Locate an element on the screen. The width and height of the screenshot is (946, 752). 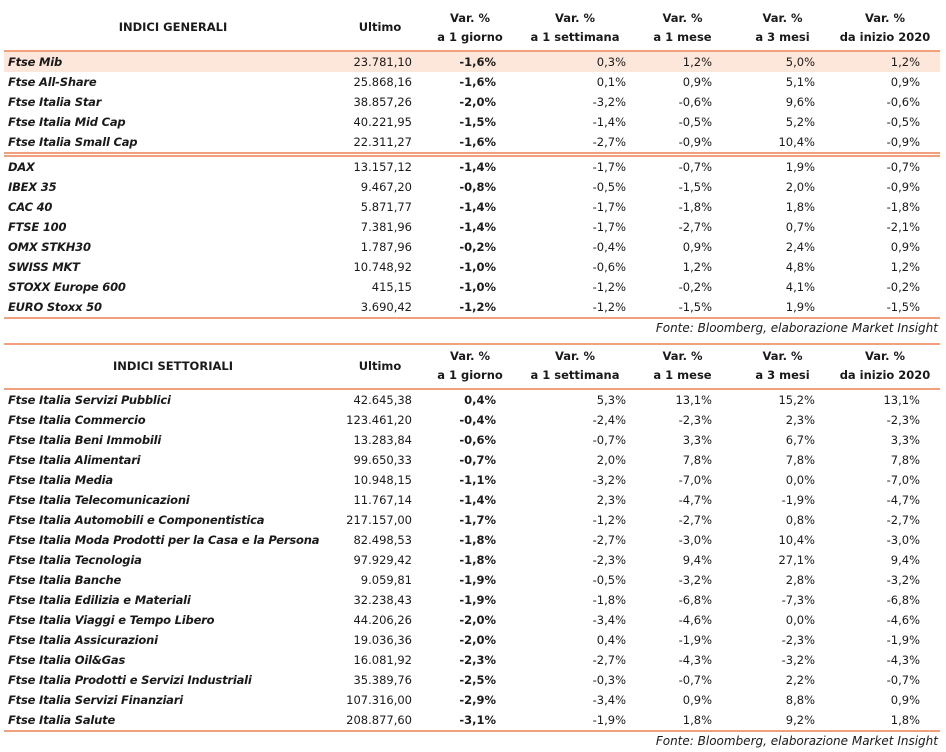
cell: 5.871,77 is located at coordinates (386, 207).